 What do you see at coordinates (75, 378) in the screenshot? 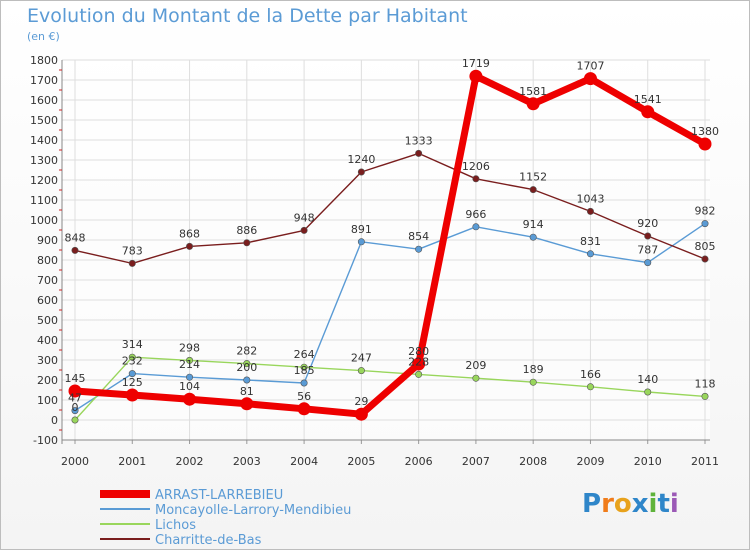
I see `data-label-0: 145` at bounding box center [75, 378].